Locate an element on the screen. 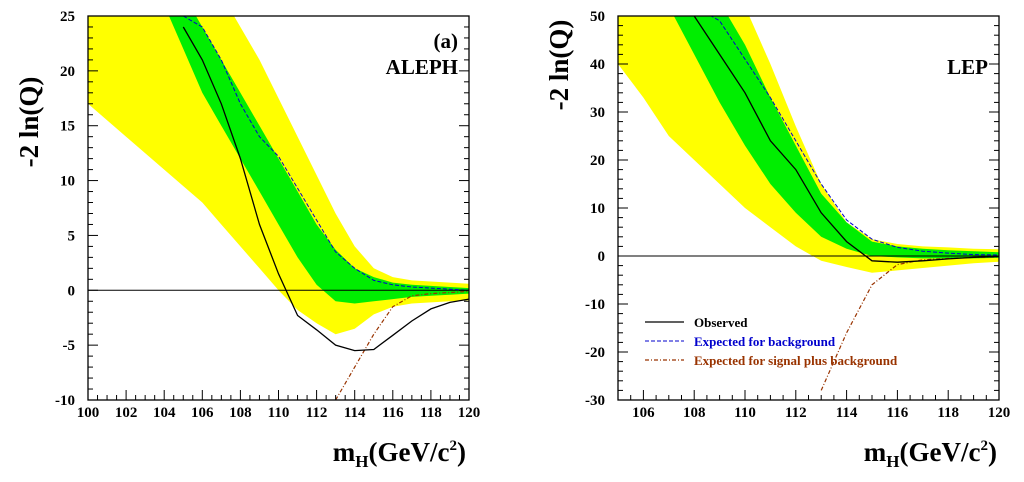 The height and width of the screenshot is (482, 1024). lep-y-tick-label: 50 is located at coordinates (597, 17).